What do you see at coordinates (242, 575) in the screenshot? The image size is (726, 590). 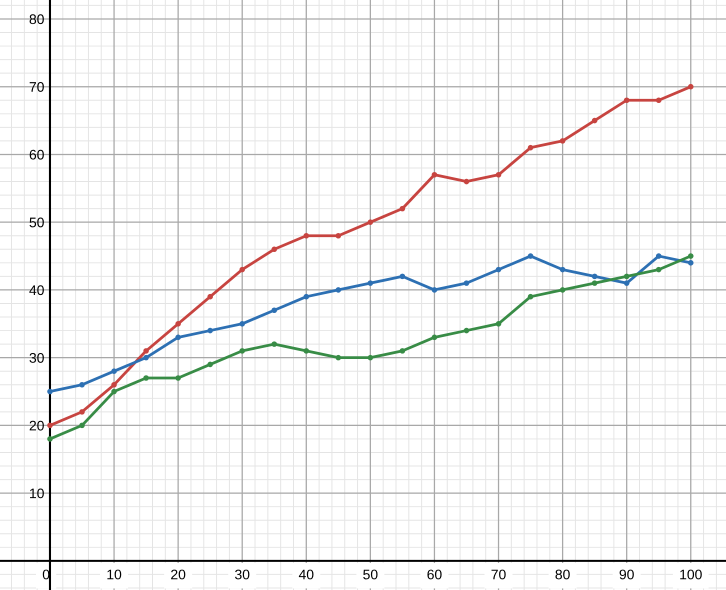 I see `x-tick-label: 30` at bounding box center [242, 575].